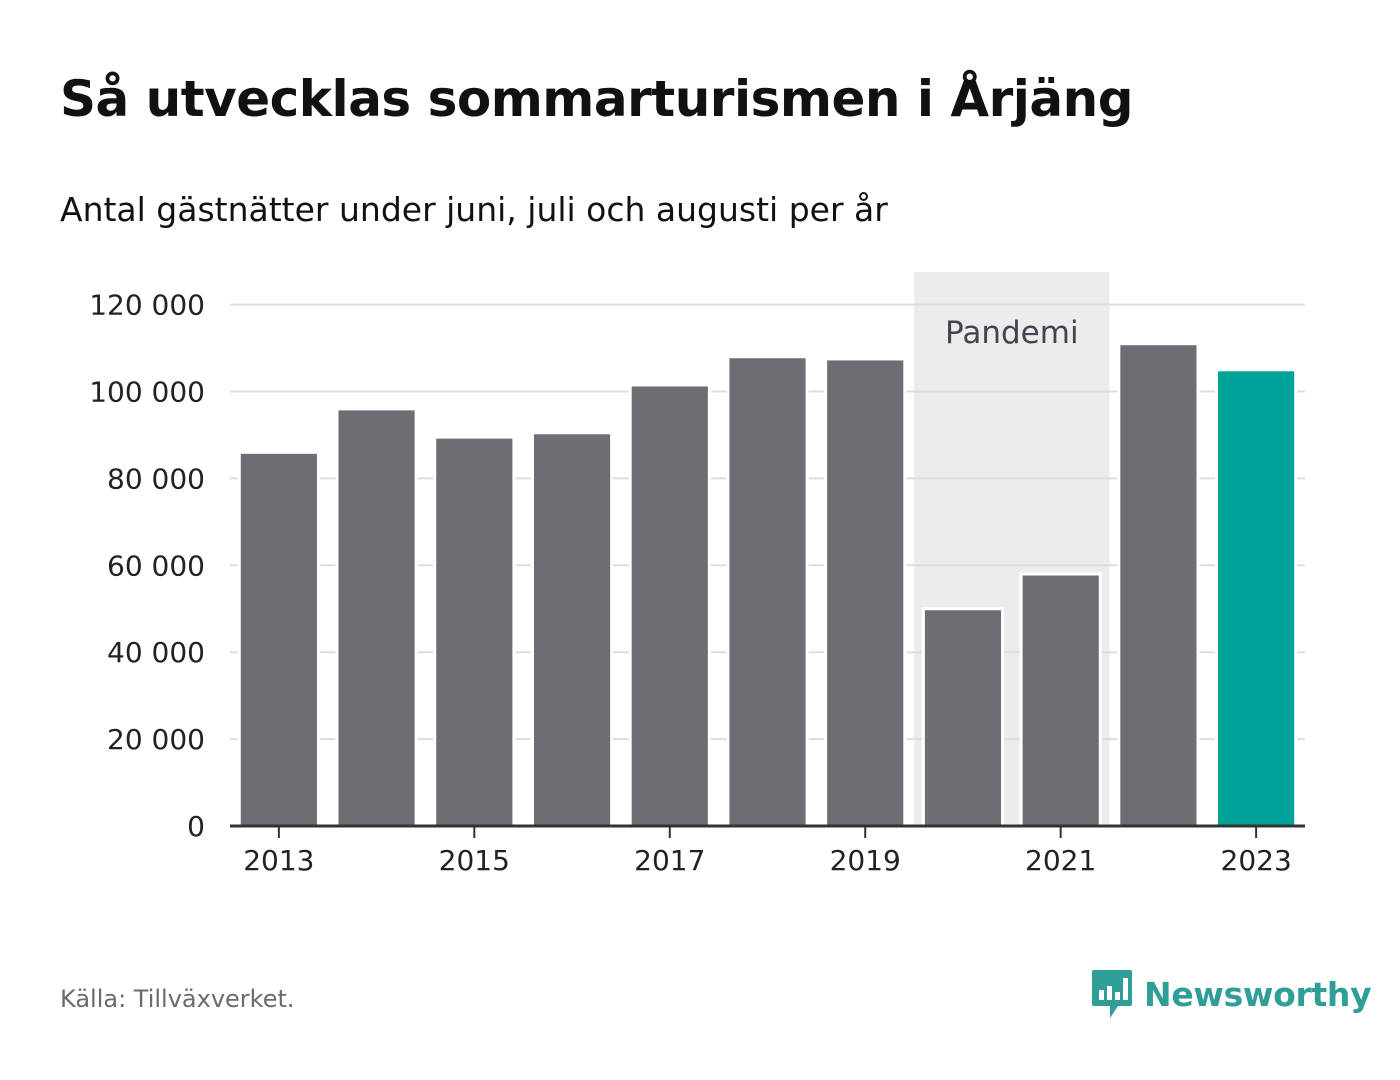 This screenshot has height=1080, width=1400. What do you see at coordinates (147, 305) in the screenshot?
I see `y-tick-label: 120 000` at bounding box center [147, 305].